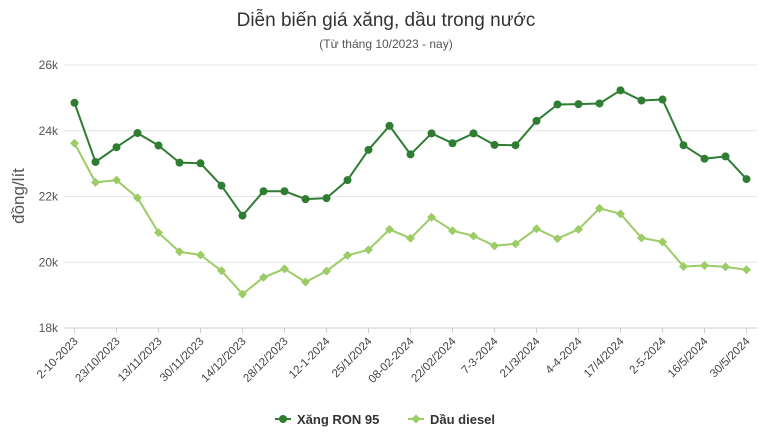 This screenshot has height=433, width=763. What do you see at coordinates (310, 358) in the screenshot?
I see `x-tick-label: 12-1-2024` at bounding box center [310, 358].